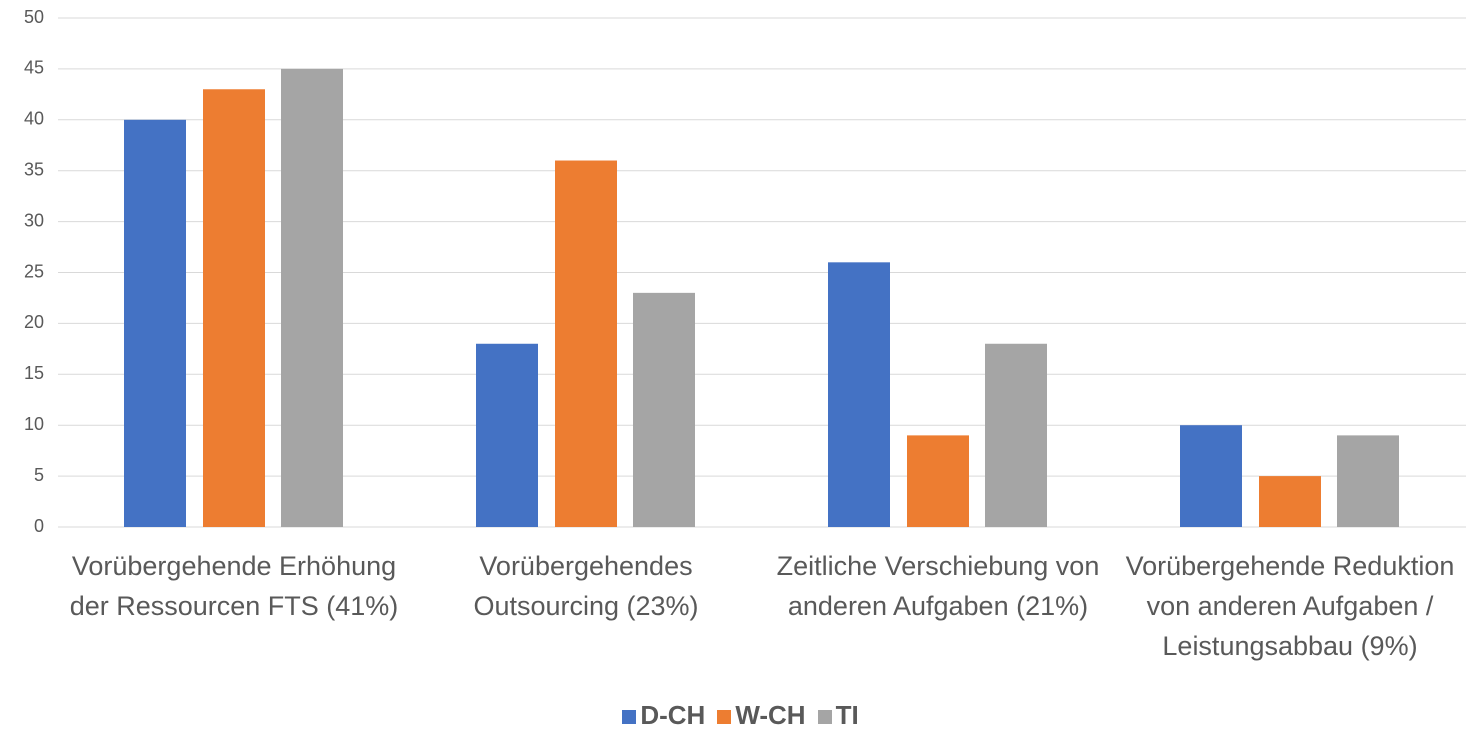 This screenshot has width=1481, height=732. What do you see at coordinates (39, 475) in the screenshot?
I see `y-tick-label: 5` at bounding box center [39, 475].